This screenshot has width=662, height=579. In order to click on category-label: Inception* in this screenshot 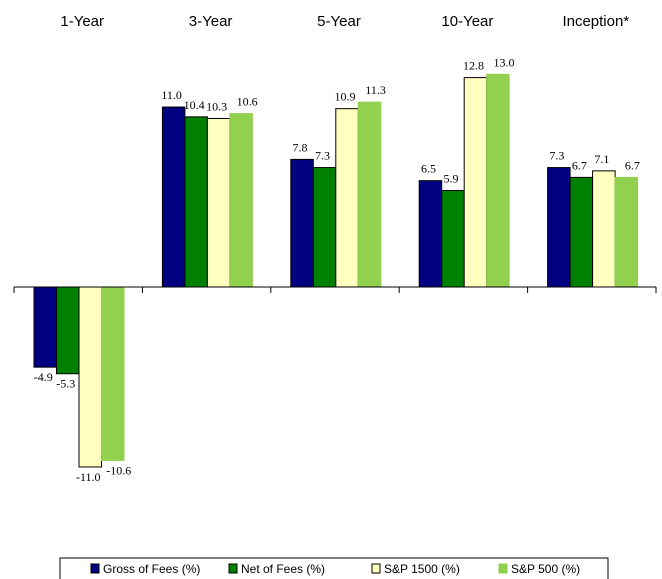, I will do `click(595, 21)`.